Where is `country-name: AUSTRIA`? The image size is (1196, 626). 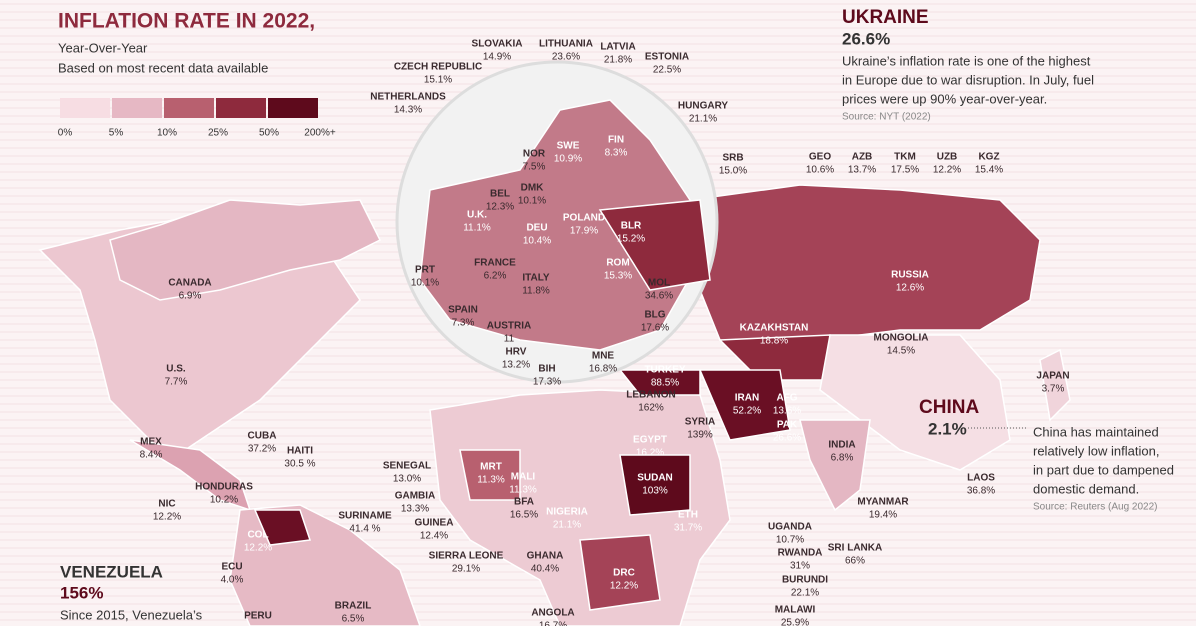
country-name: AUSTRIA is located at coordinates (509, 326).